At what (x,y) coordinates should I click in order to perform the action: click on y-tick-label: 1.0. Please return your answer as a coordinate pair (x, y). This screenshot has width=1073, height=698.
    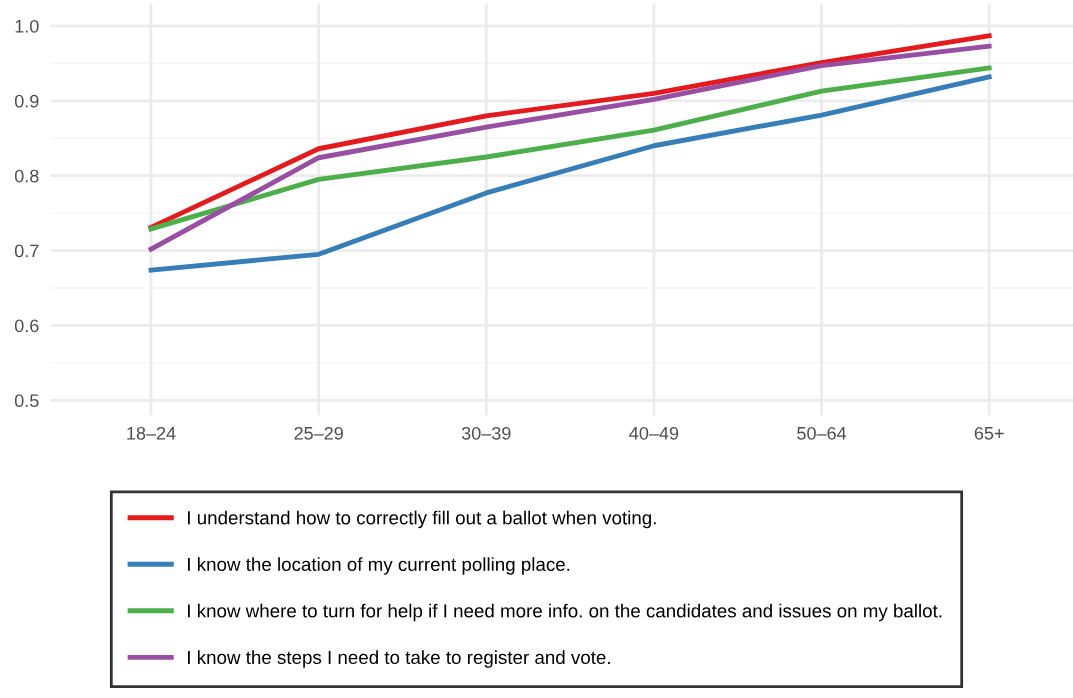
    Looking at the image, I should click on (27, 26).